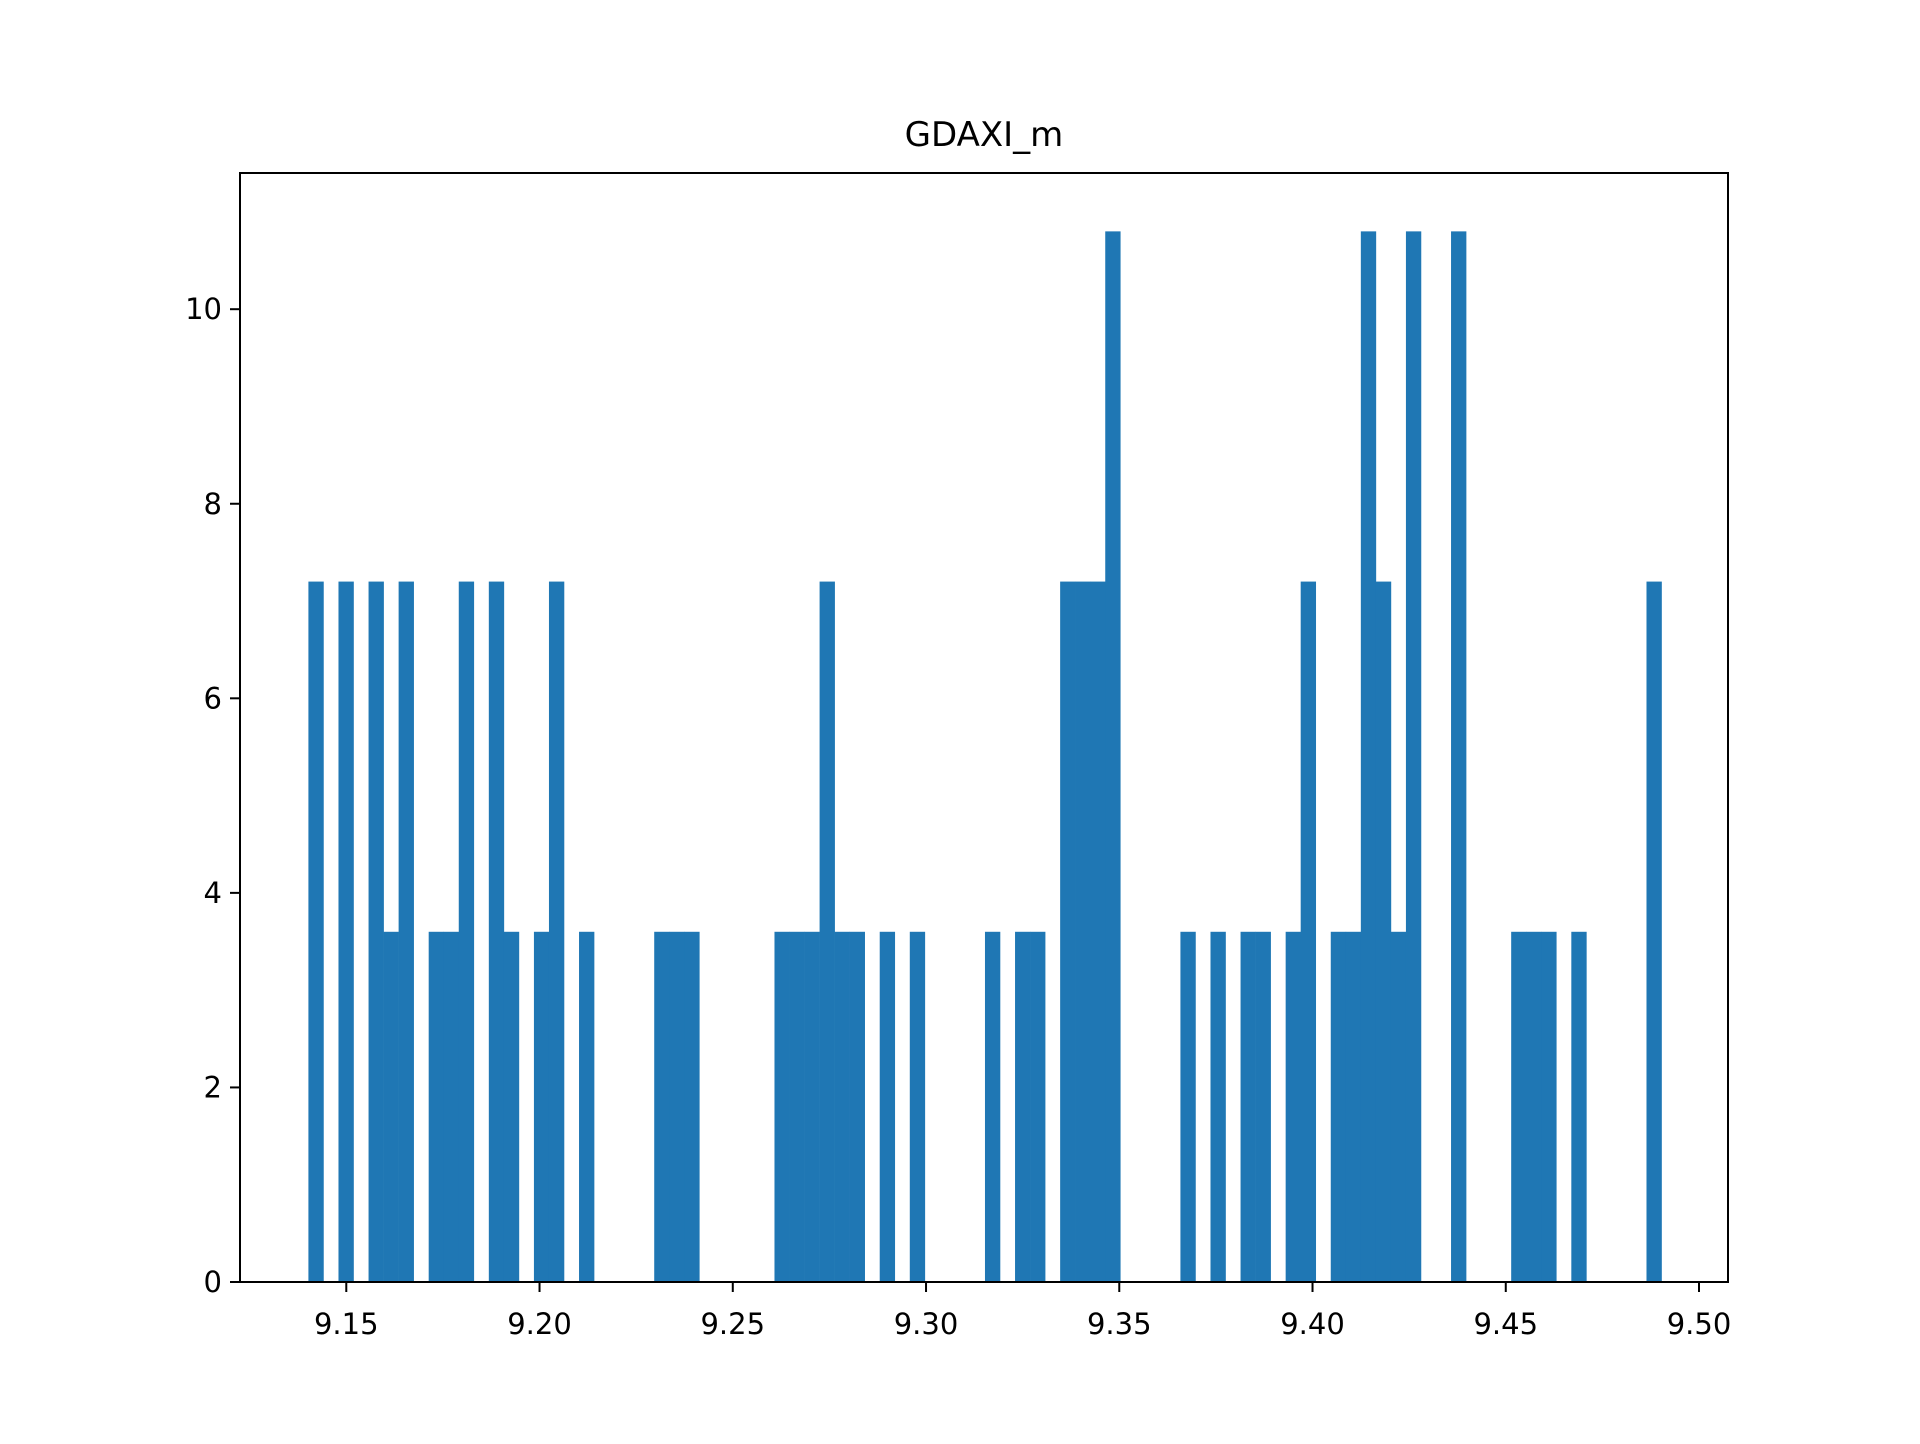  Describe the element at coordinates (984, 135) in the screenshot. I see `chart-title: GDAXI_m` at that location.